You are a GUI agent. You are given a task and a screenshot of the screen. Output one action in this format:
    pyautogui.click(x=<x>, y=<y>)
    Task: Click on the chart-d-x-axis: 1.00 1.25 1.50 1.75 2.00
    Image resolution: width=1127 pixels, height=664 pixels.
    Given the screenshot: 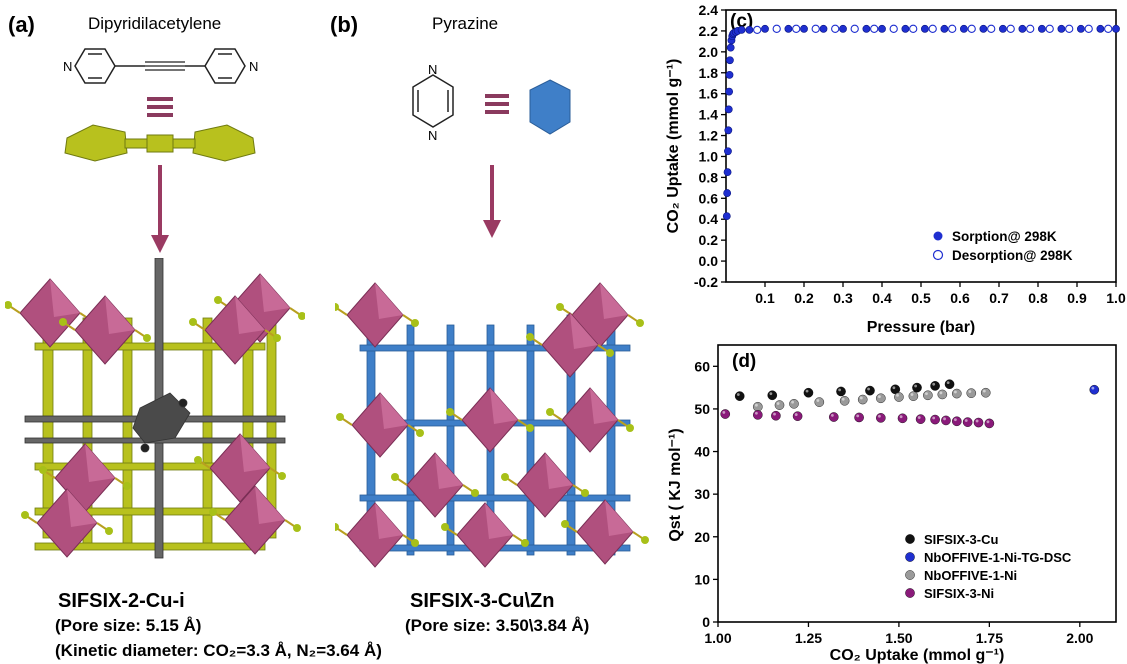 What is the action you would take?
    pyautogui.click(x=899, y=634)
    